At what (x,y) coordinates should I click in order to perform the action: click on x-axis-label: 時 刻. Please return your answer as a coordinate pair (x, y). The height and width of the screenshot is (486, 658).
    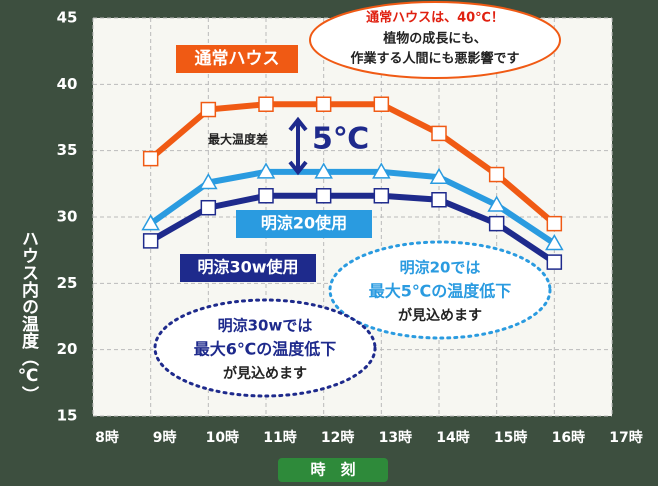
    Looking at the image, I should click on (332, 470).